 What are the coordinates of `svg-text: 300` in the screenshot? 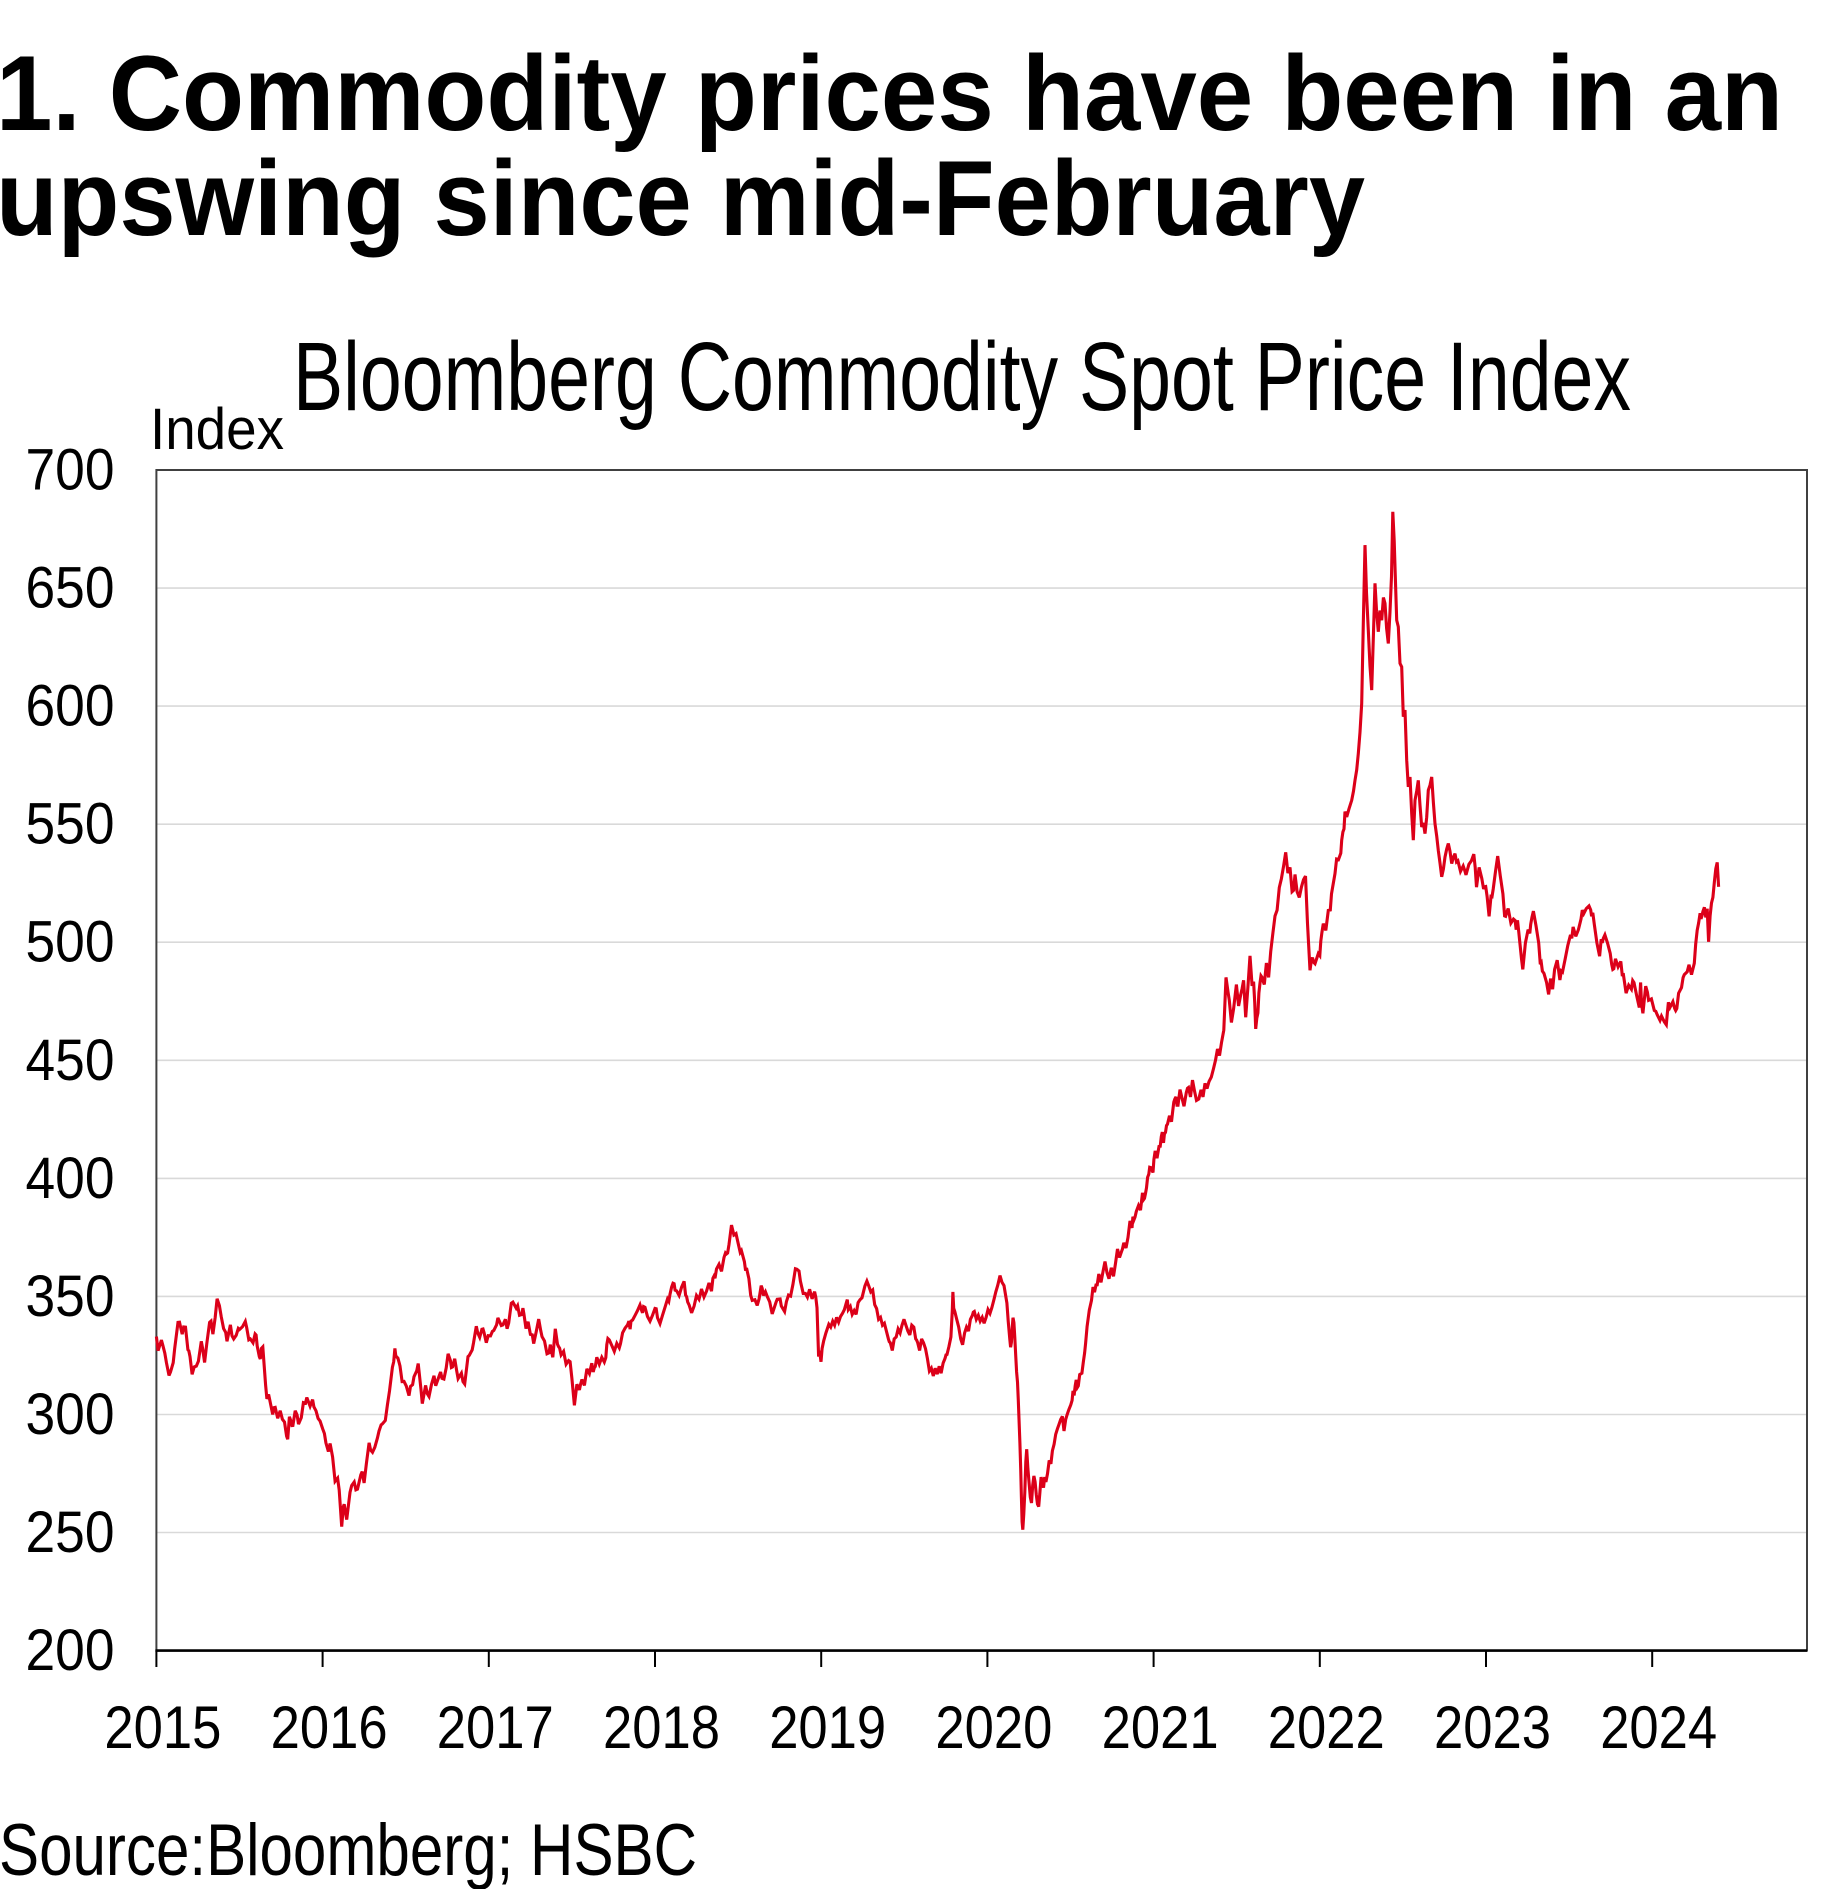 It's located at (70, 1414).